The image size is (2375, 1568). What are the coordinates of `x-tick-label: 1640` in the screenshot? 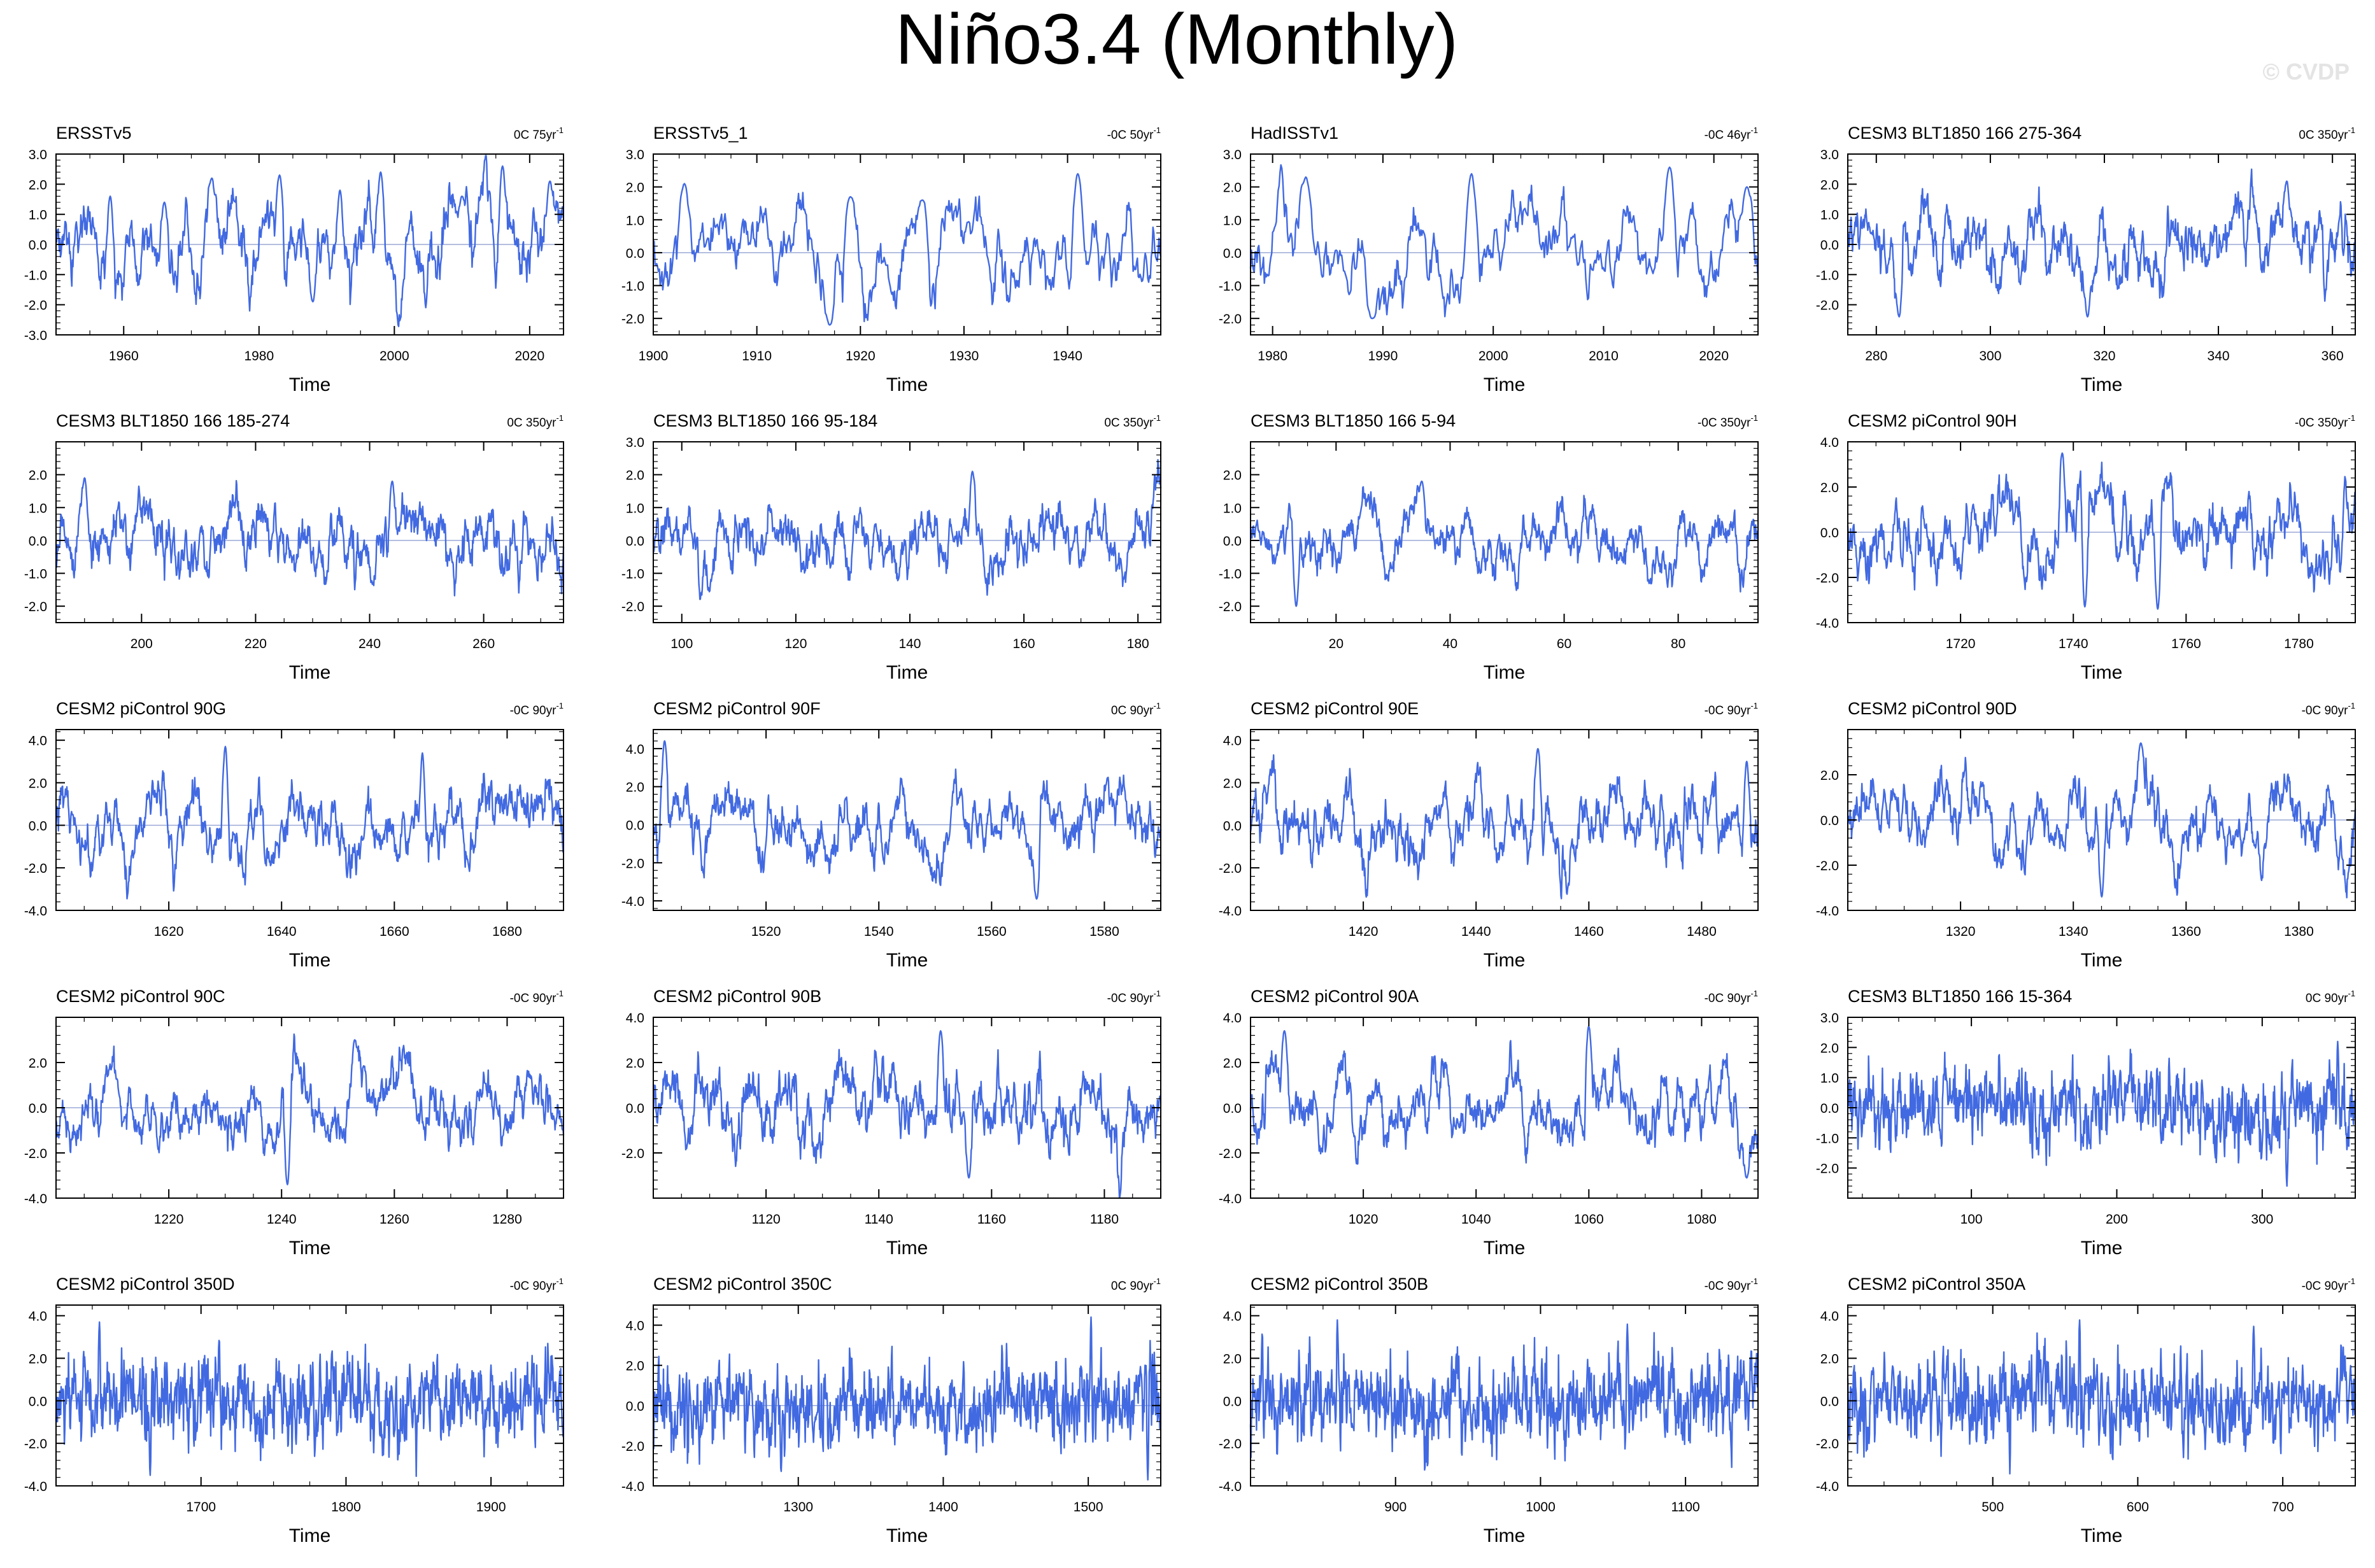 It's located at (282, 931).